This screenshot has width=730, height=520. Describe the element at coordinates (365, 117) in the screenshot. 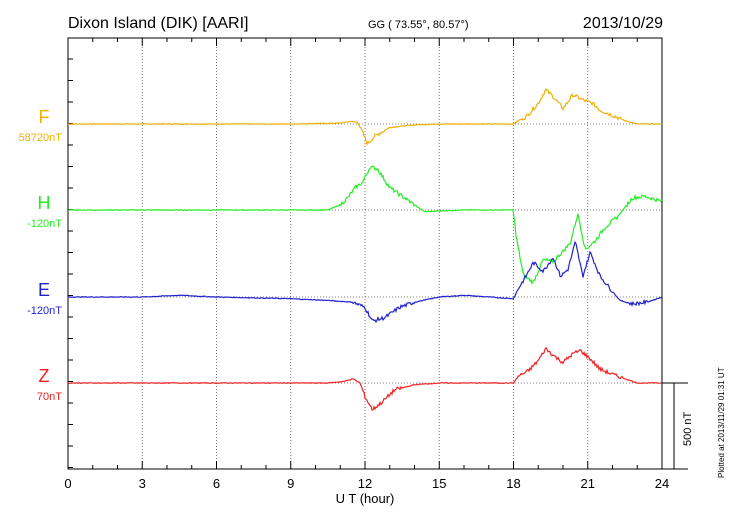

I see `series-line-f` at that location.